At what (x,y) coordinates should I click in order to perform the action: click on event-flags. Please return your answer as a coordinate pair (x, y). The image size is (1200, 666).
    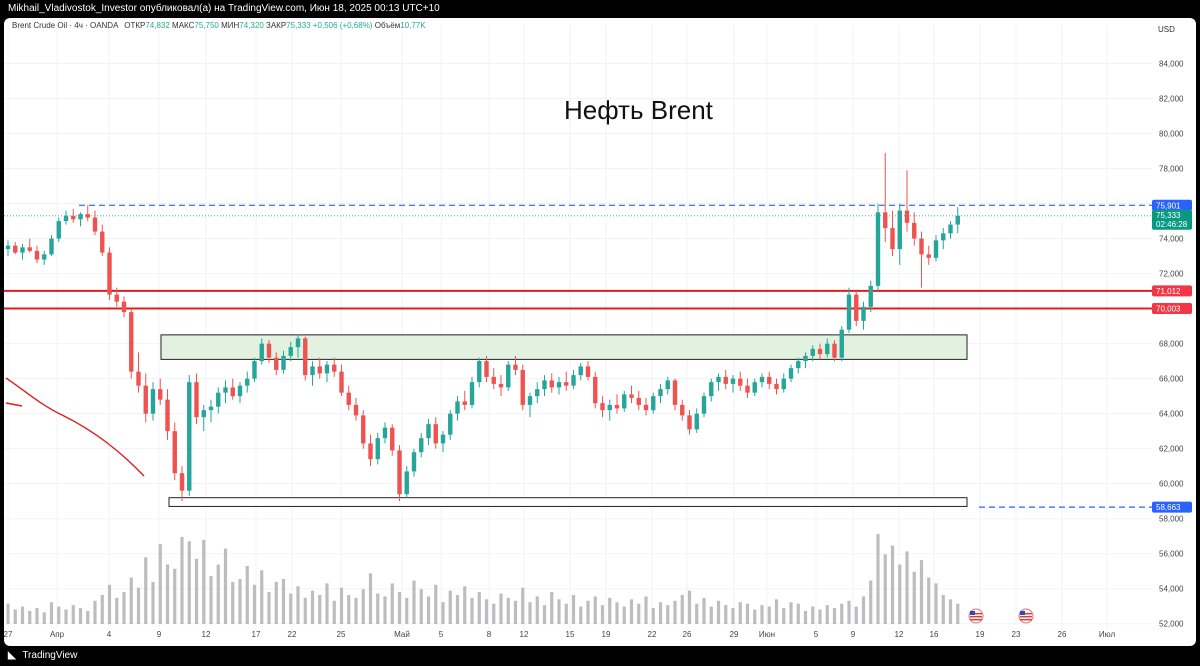
    Looking at the image, I should click on (1001, 616).